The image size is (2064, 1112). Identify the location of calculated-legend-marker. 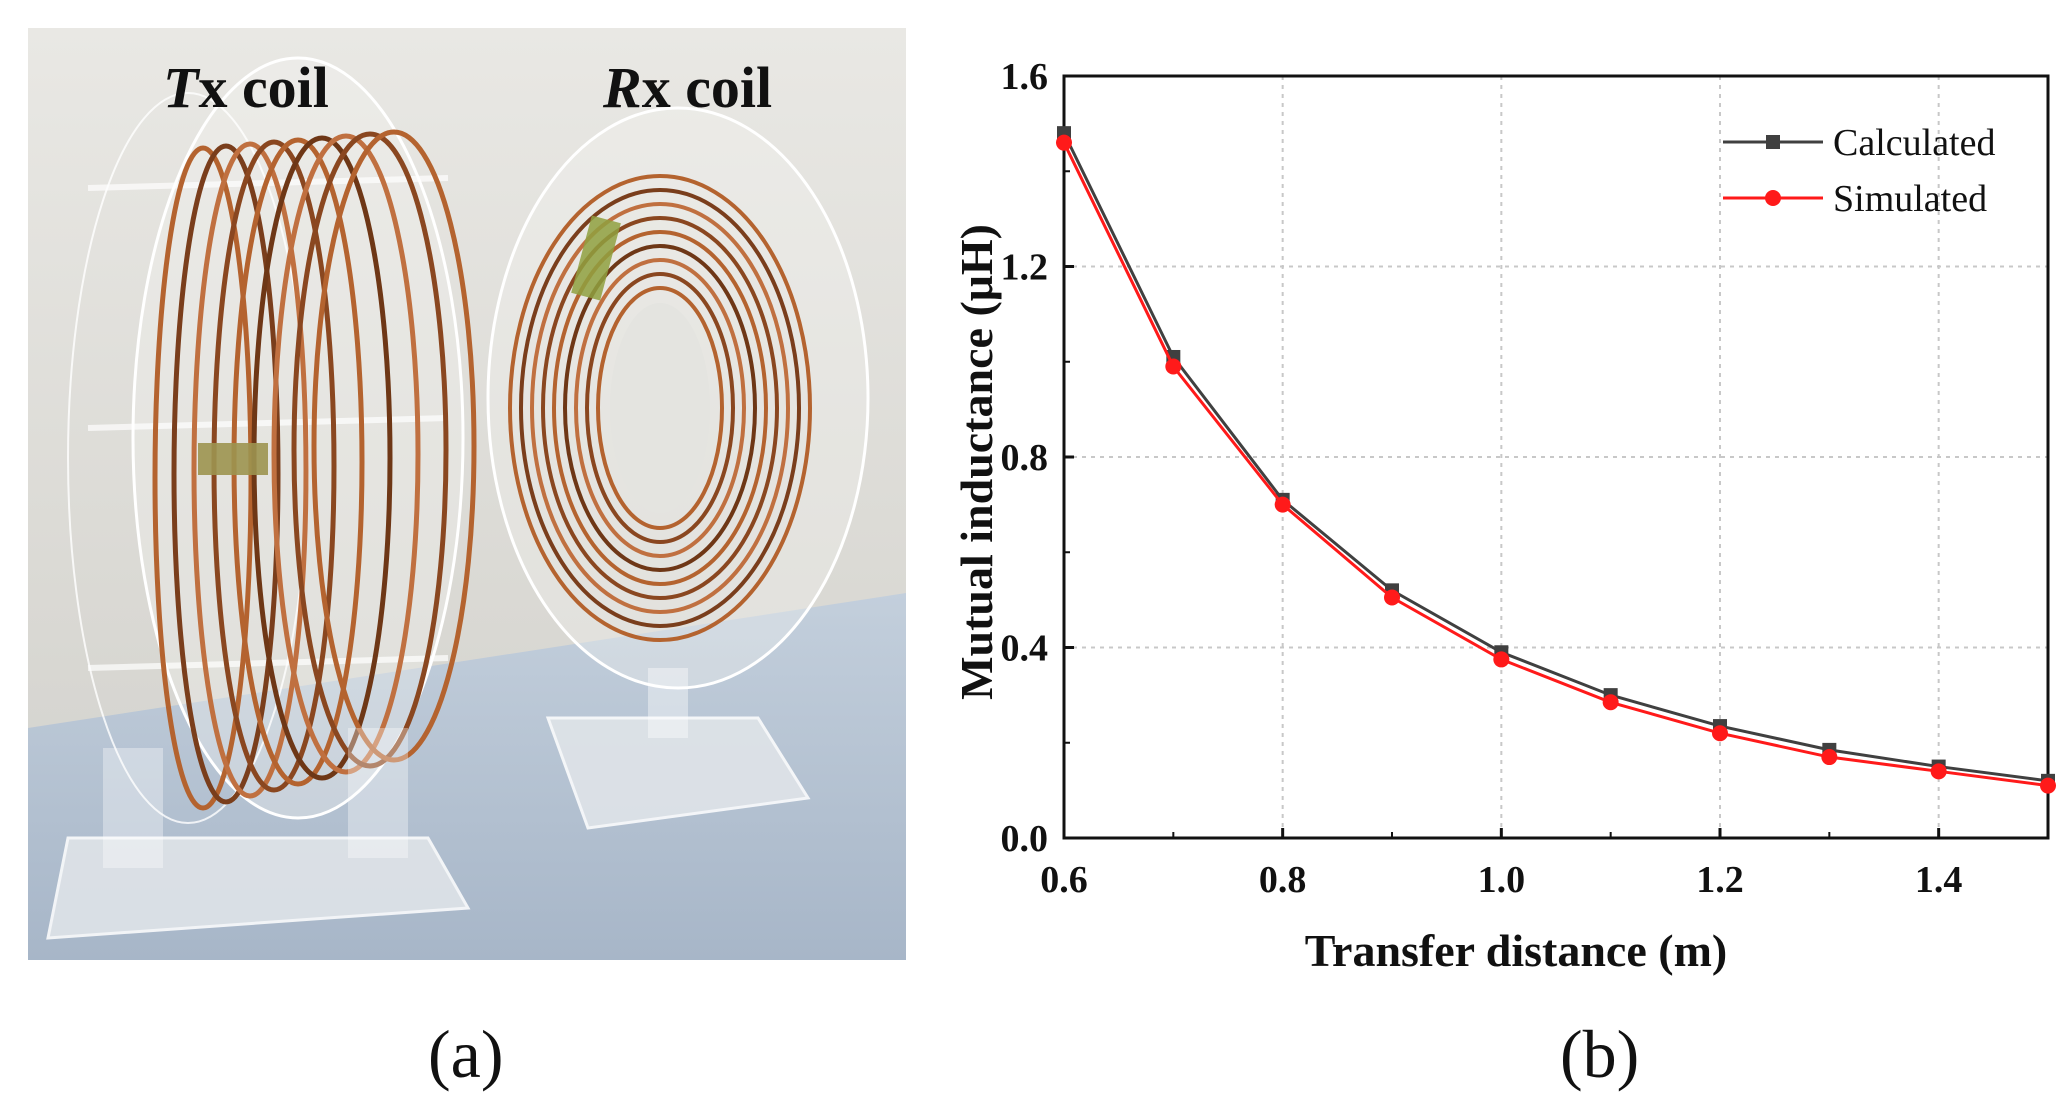
(1773, 142).